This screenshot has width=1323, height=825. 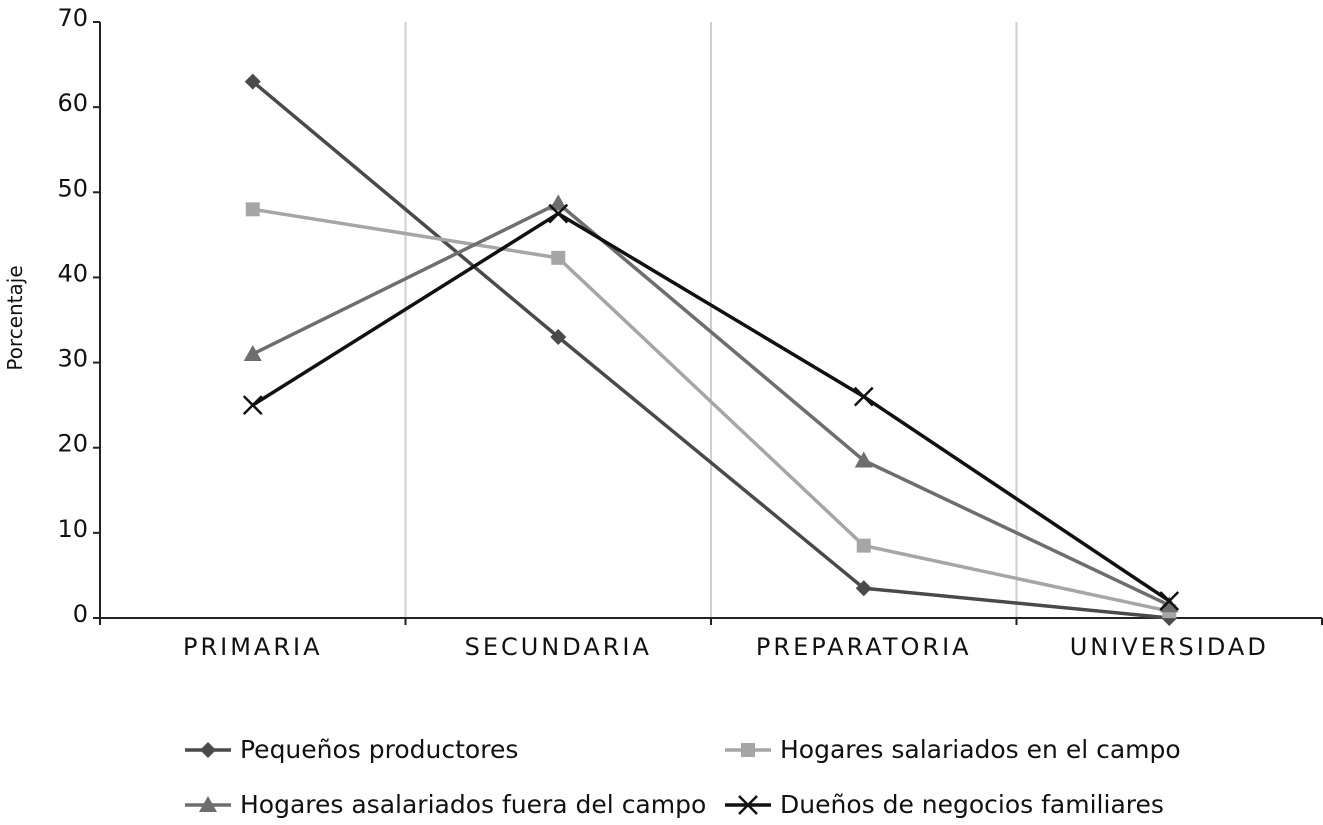 What do you see at coordinates (72, 529) in the screenshot?
I see `y-tick-label-10: 10` at bounding box center [72, 529].